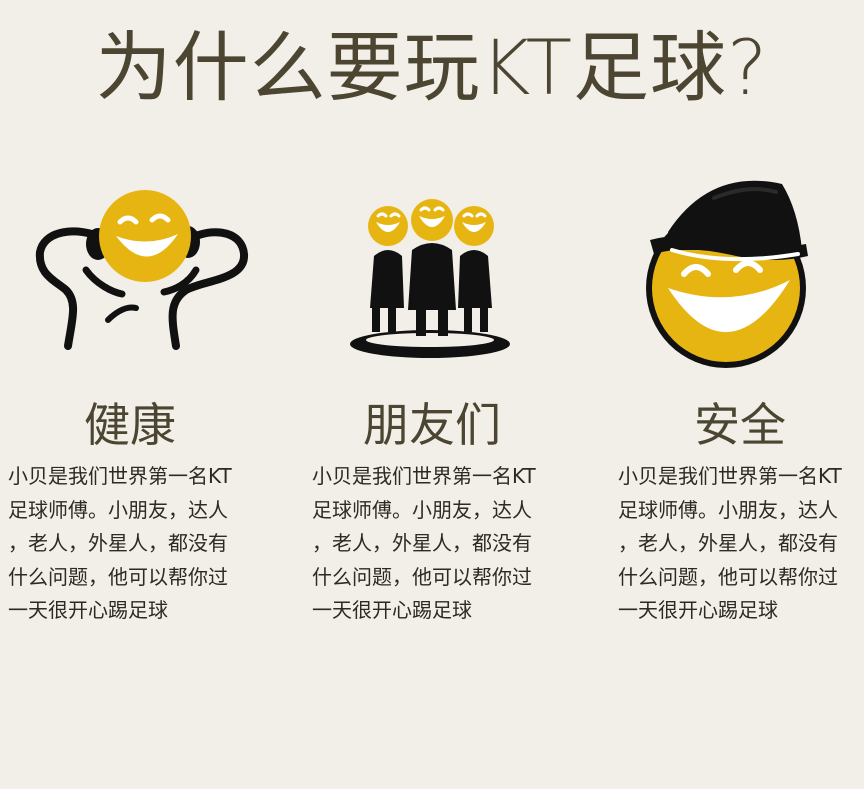  Describe the element at coordinates (430, 278) in the screenshot. I see `friends-group-icon` at that location.